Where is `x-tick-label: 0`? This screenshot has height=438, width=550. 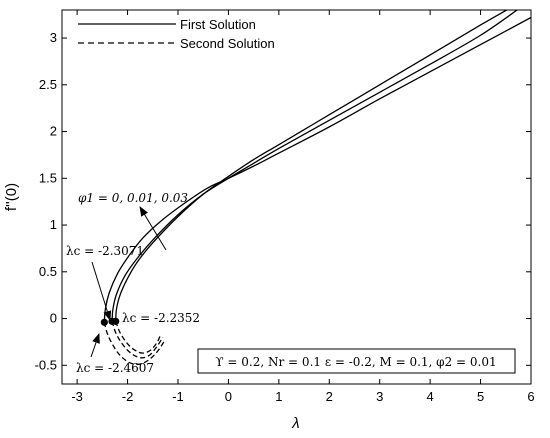
x-tick-label: 0 is located at coordinates (228, 396).